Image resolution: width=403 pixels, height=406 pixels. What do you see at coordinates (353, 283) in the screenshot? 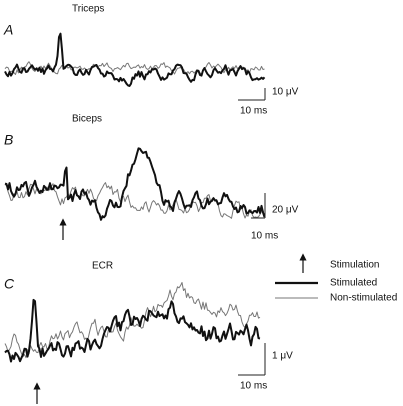
I see `legend-label: Stimulated` at bounding box center [353, 283].